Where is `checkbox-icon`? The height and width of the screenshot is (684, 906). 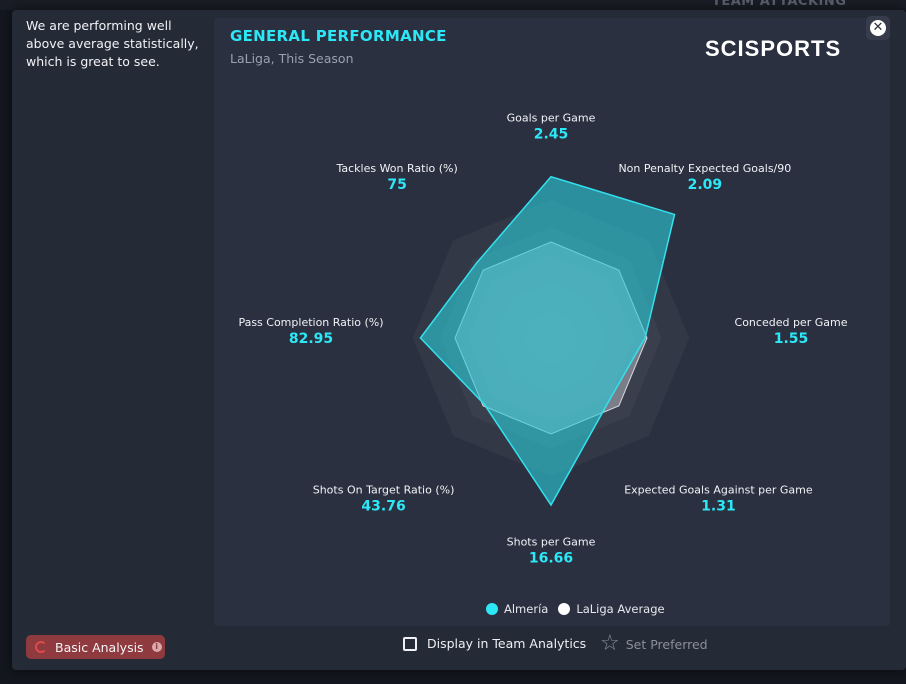
checkbox-icon is located at coordinates (410, 643).